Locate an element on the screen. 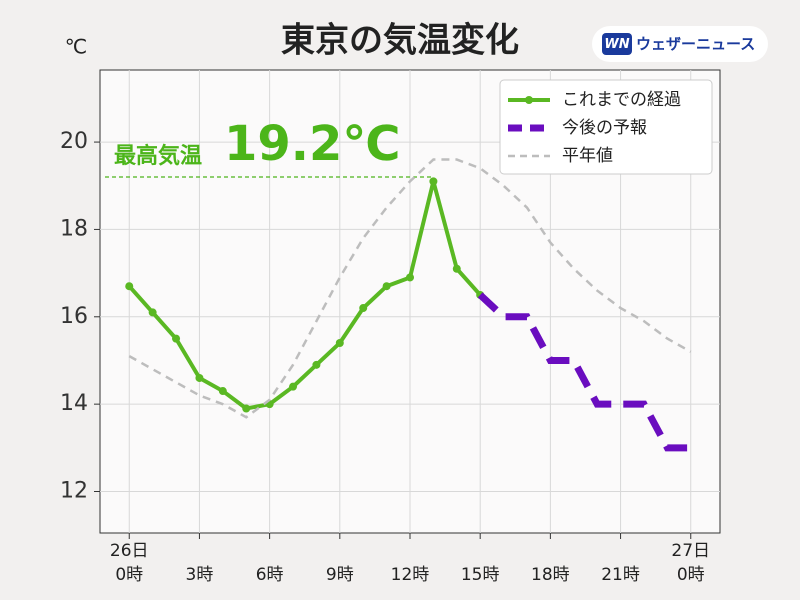 This screenshot has height=600, width=800. chart-title: 東京の気温変化 is located at coordinates (400, 41).